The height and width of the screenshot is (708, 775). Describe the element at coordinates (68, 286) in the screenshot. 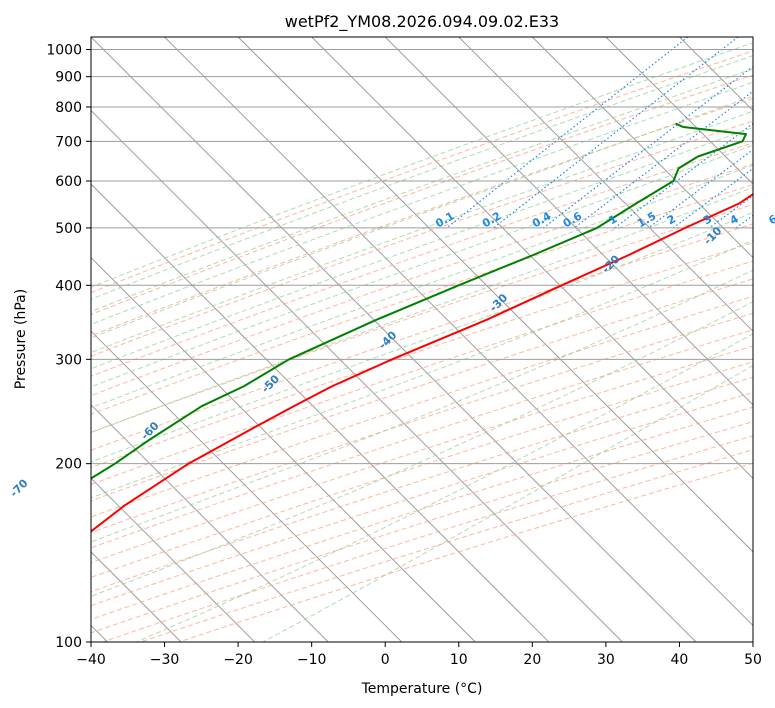

I see `y-tick-label: 400` at that location.